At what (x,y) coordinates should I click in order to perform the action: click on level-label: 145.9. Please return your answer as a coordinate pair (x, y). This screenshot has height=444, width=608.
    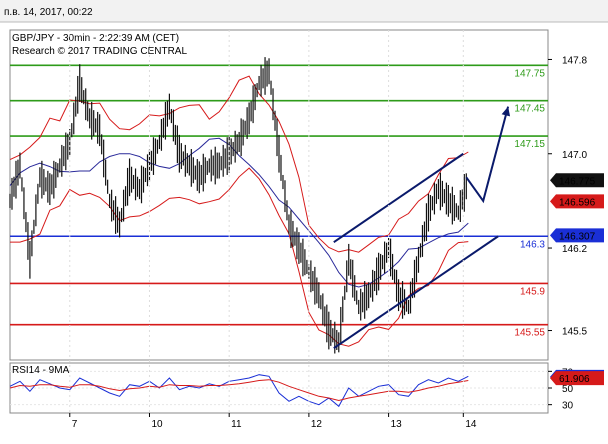
    Looking at the image, I should click on (532, 291).